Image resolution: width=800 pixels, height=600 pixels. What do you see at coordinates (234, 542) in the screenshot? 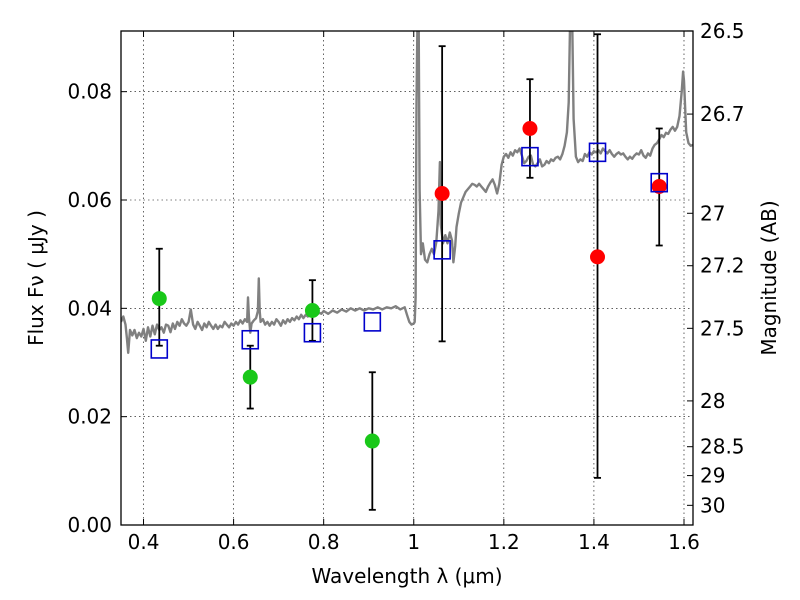
I see `x-tick-label: 0.6` at bounding box center [234, 542].